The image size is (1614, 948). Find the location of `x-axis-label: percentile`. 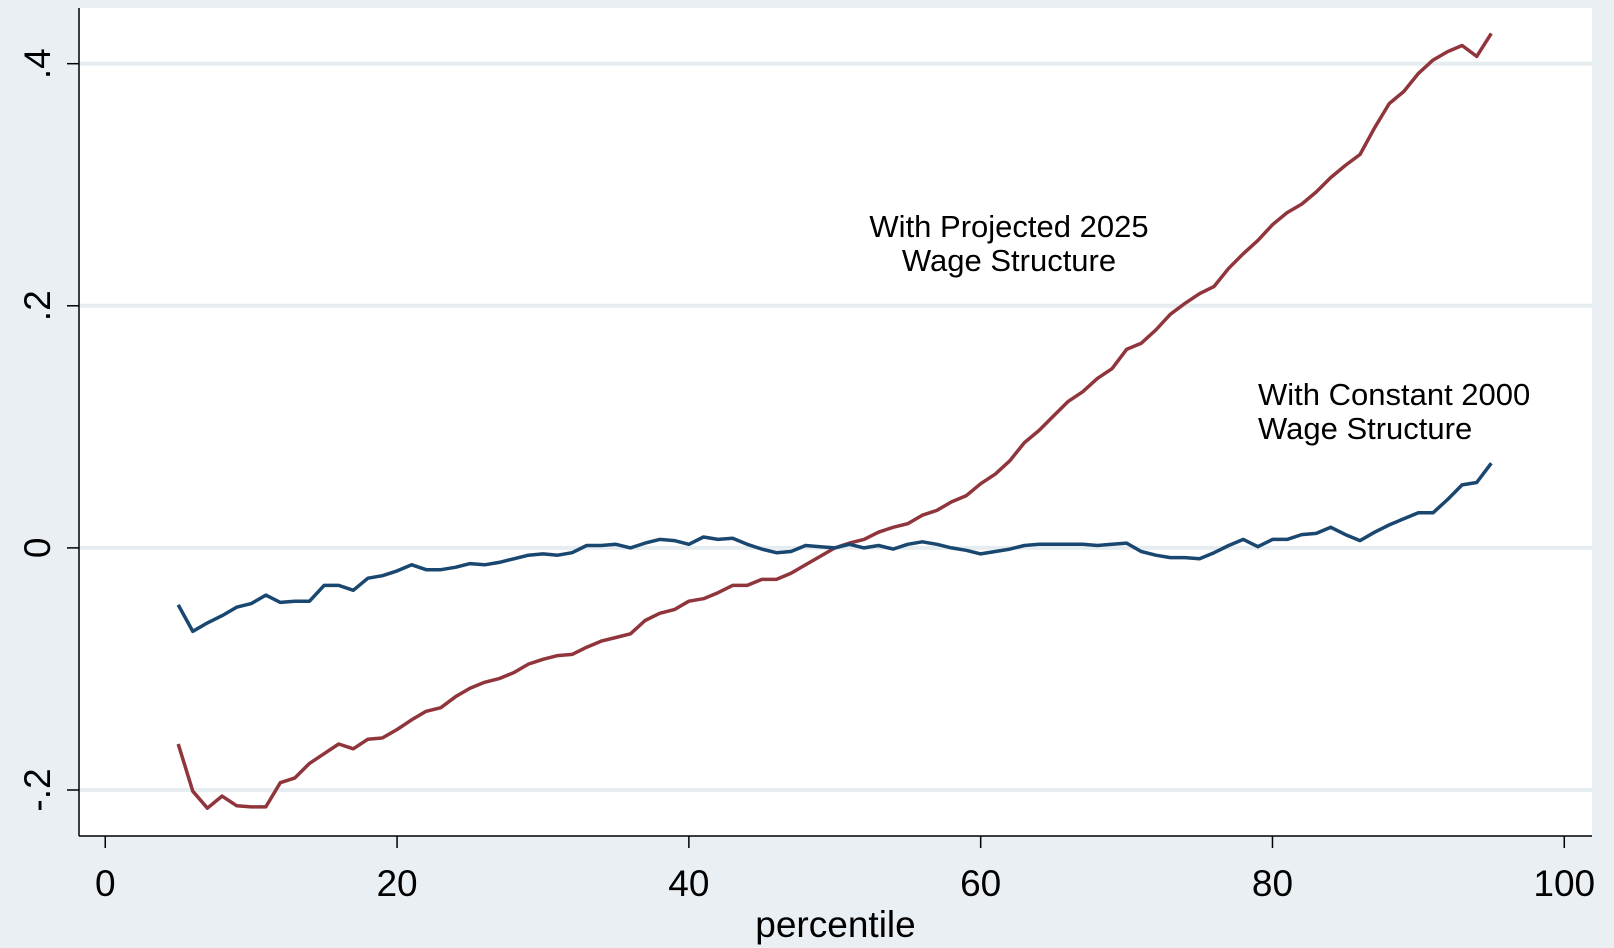

x-axis-label: percentile is located at coordinates (835, 924).